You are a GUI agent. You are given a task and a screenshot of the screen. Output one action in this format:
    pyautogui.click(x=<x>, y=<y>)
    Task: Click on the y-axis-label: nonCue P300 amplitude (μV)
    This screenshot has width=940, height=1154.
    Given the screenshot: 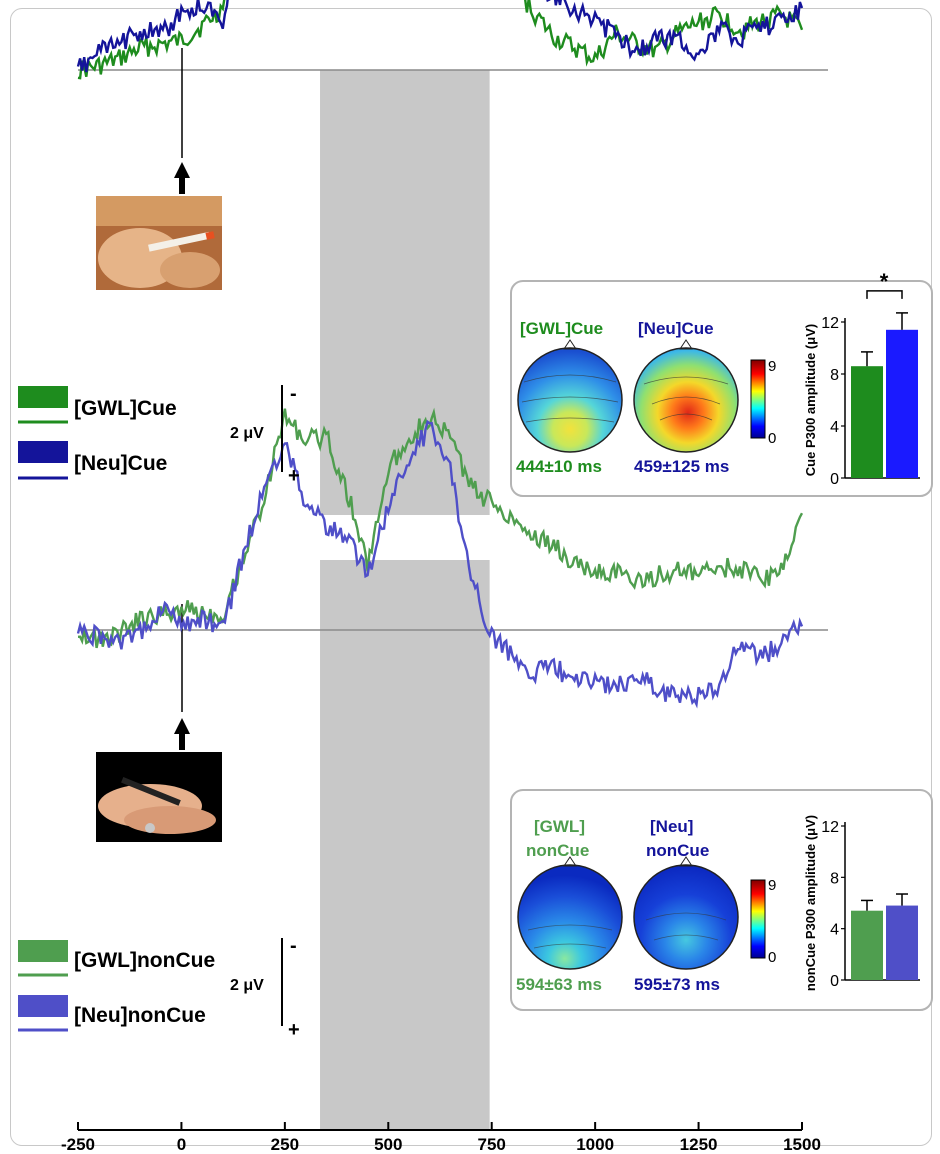 What is the action you would take?
    pyautogui.click(x=810, y=903)
    